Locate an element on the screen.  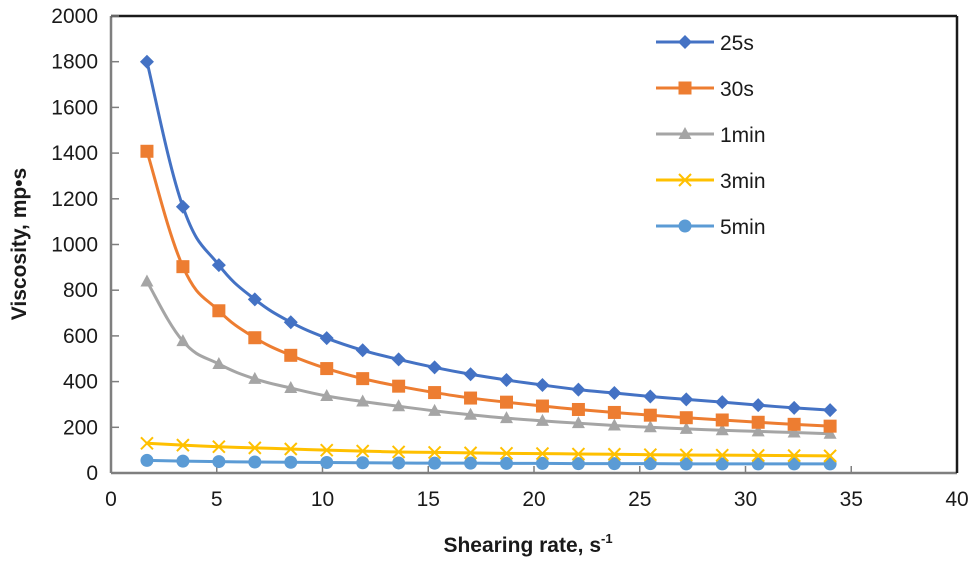
x-axis-title-text: Shearing rate, s is located at coordinates (522, 545).